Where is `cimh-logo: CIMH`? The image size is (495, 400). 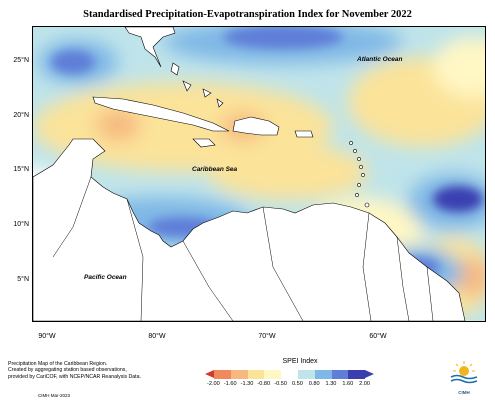
cimh-logo: CIMH is located at coordinates (464, 377).